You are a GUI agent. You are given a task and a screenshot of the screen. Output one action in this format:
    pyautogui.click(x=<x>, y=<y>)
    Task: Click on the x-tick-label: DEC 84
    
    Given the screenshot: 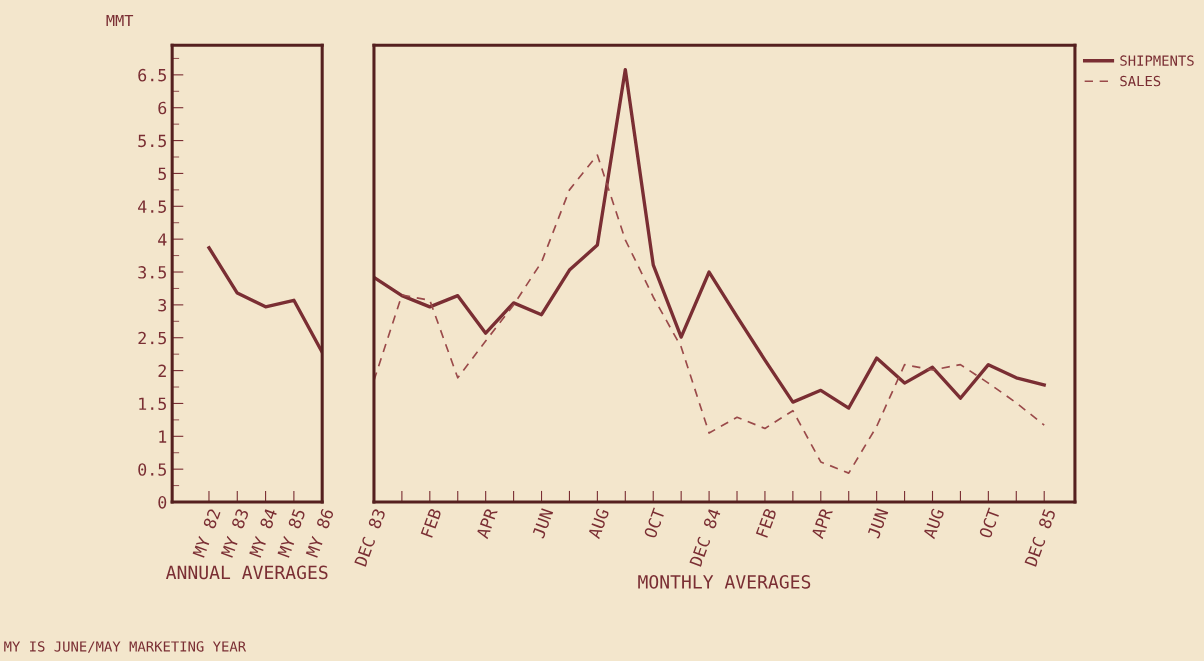 What is the action you would take?
    pyautogui.click(x=705, y=537)
    